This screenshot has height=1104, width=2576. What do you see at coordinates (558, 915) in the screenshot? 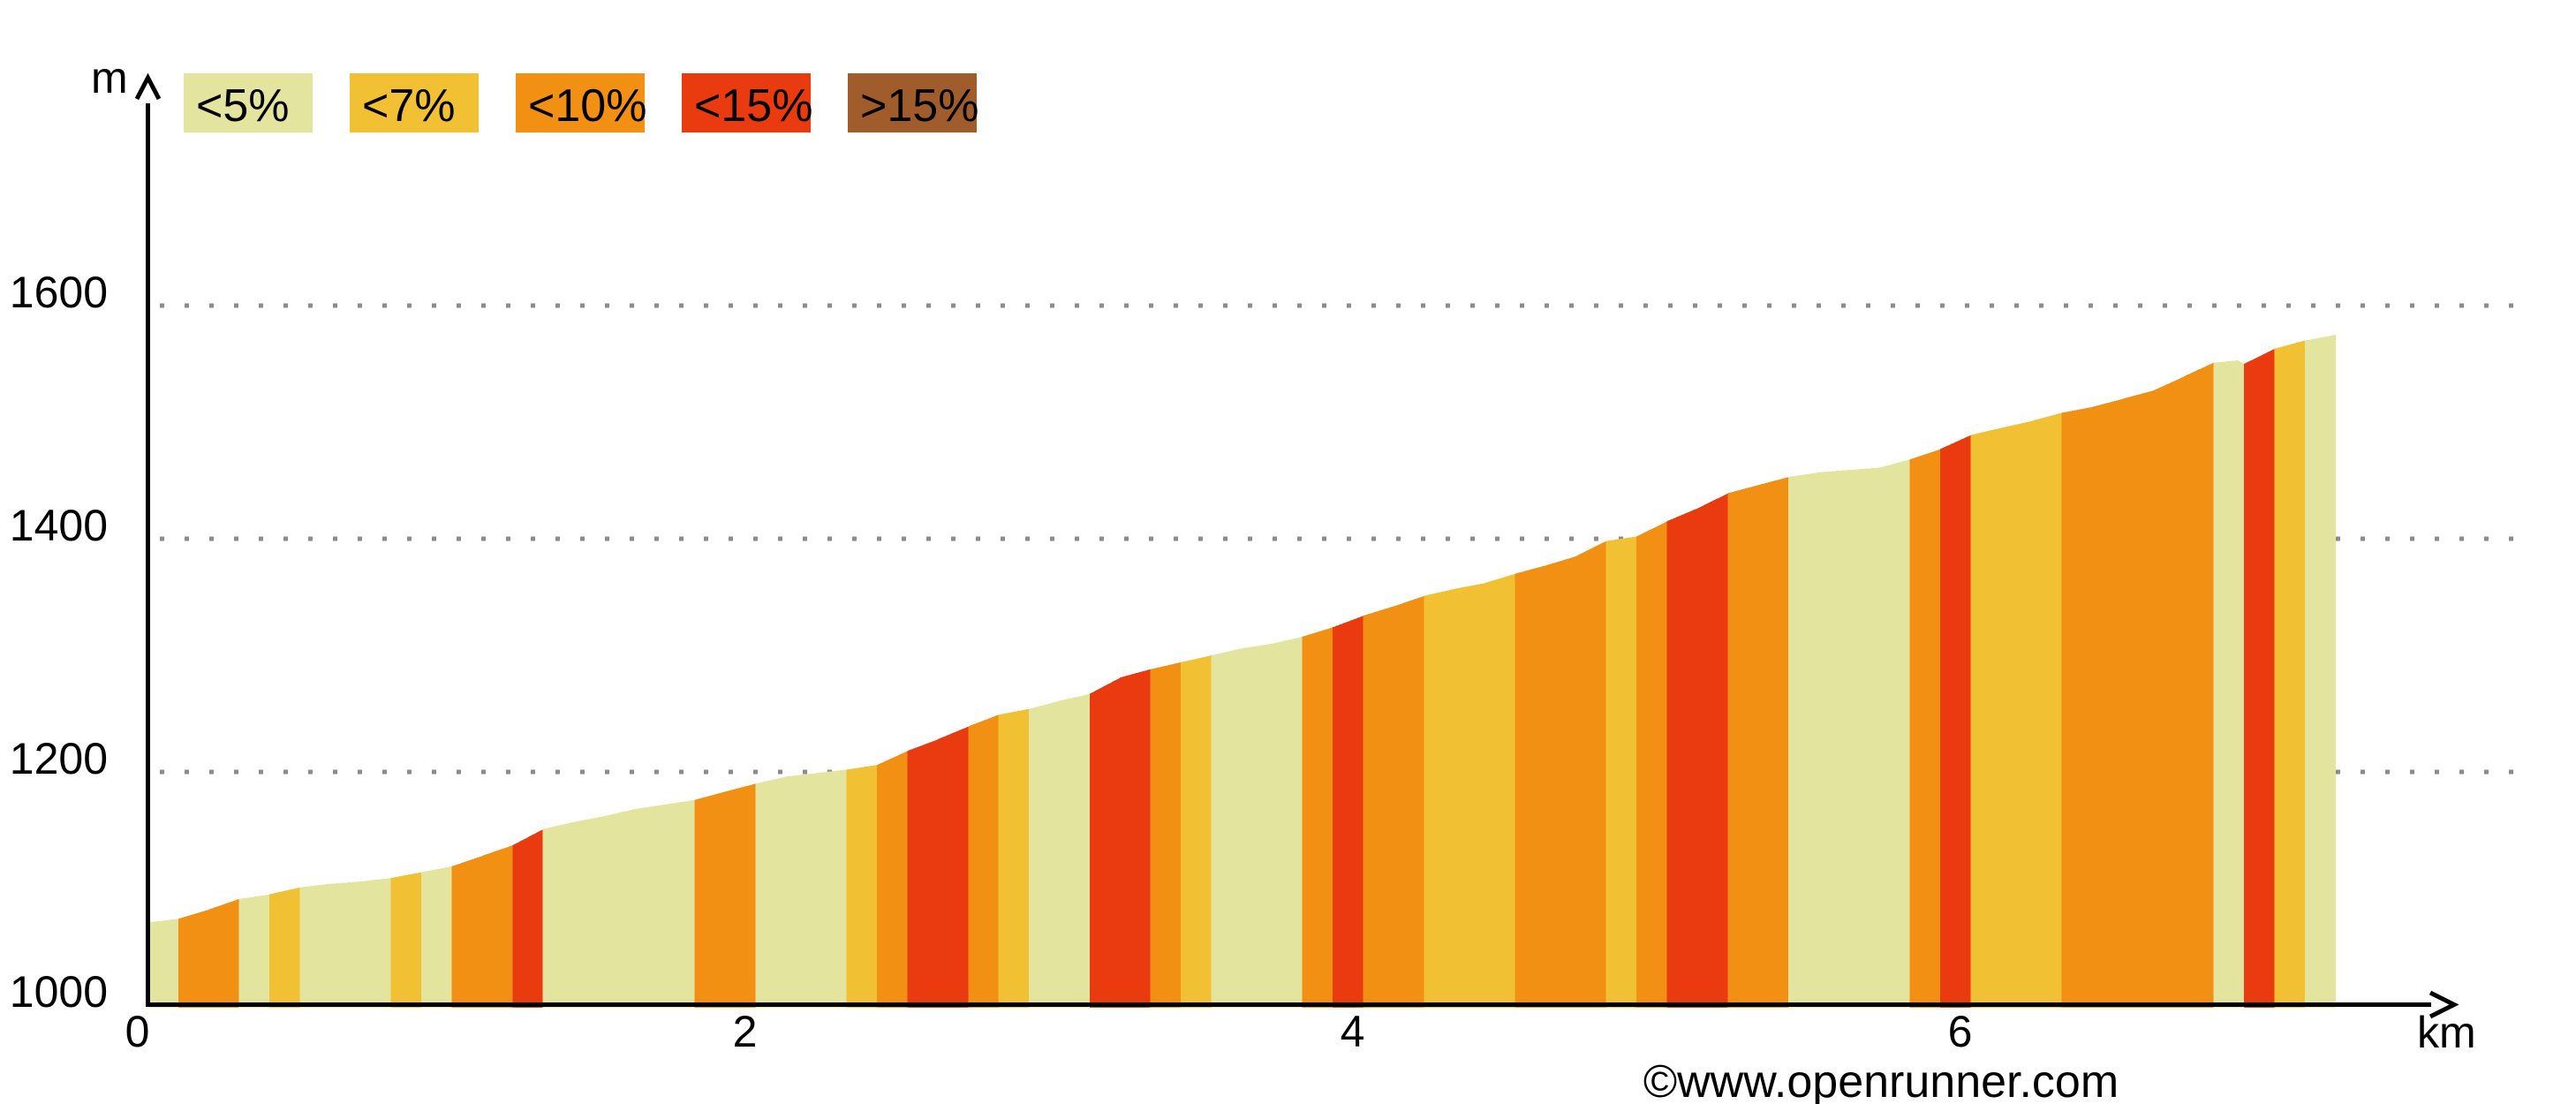
I see `profile-segment-1.3km-lt5` at bounding box center [558, 915].